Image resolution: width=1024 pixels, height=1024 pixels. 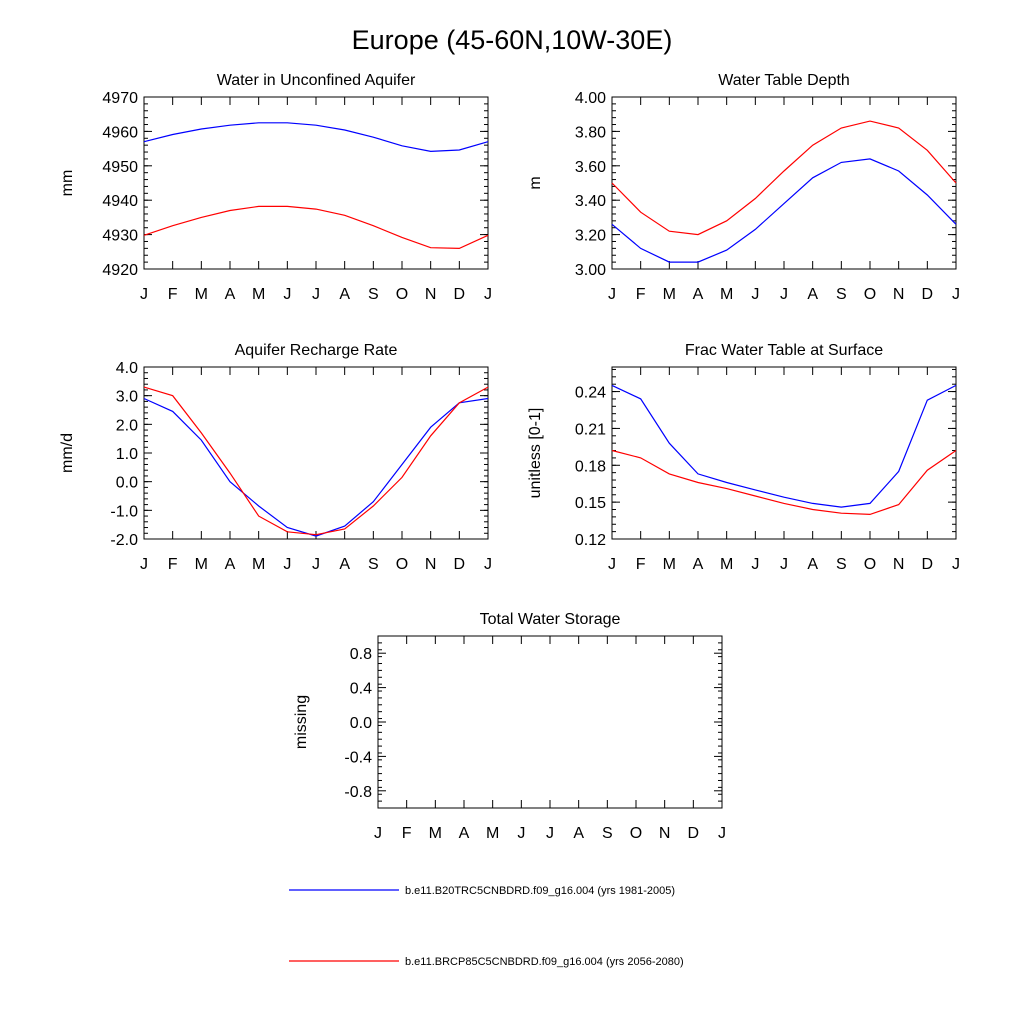 What do you see at coordinates (590, 270) in the screenshot?
I see `y-tick-label: 3.00` at bounding box center [590, 270].